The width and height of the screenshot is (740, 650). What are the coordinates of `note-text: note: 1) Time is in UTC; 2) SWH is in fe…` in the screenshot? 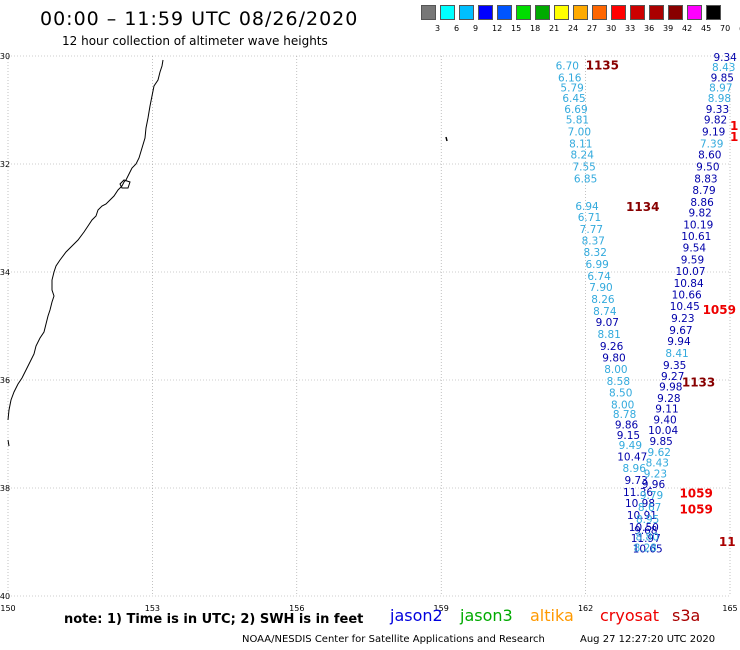 It's located at (214, 619).